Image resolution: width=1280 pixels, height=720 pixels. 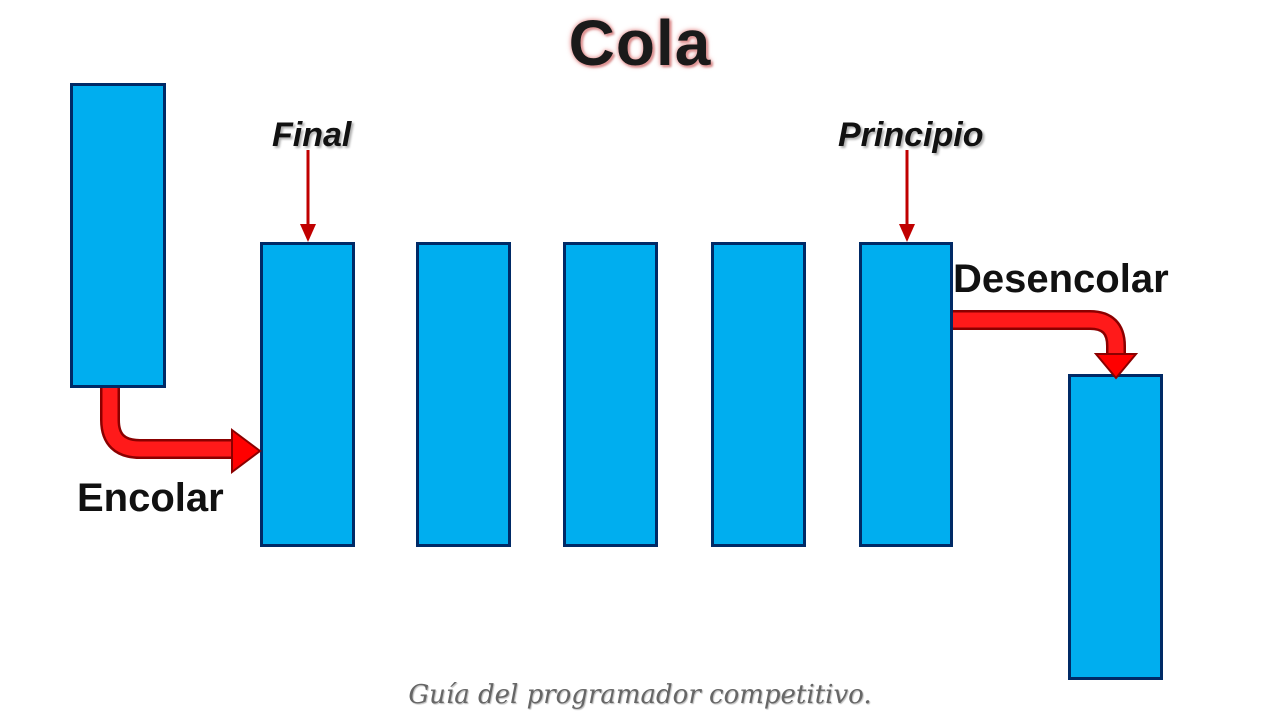 I want to click on queue-element-rear, so click(x=307, y=394).